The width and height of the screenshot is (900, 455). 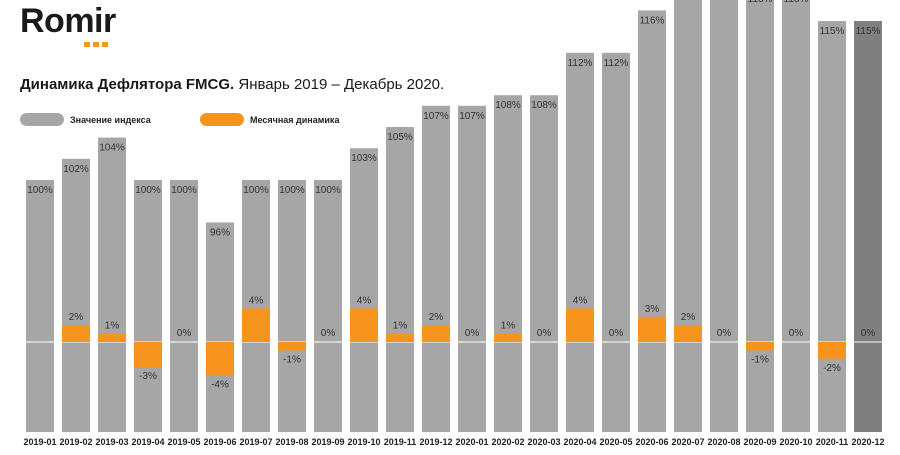 I want to click on logo-text: Romir, so click(x=68, y=21).